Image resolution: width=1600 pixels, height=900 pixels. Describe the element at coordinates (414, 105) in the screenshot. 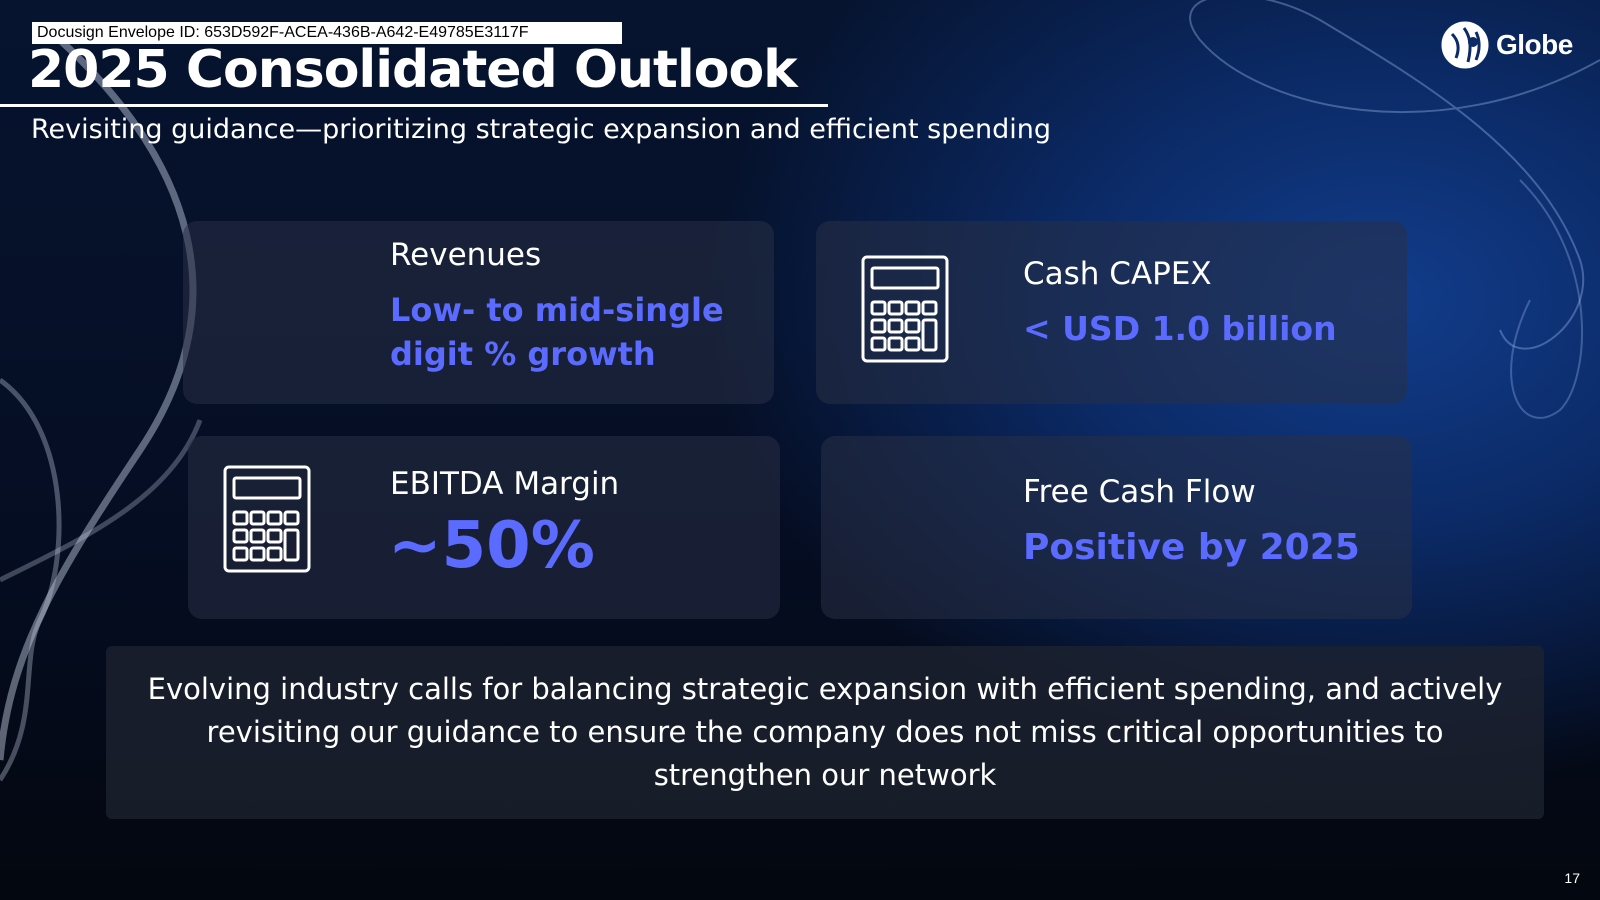

I see `title-underline` at that location.